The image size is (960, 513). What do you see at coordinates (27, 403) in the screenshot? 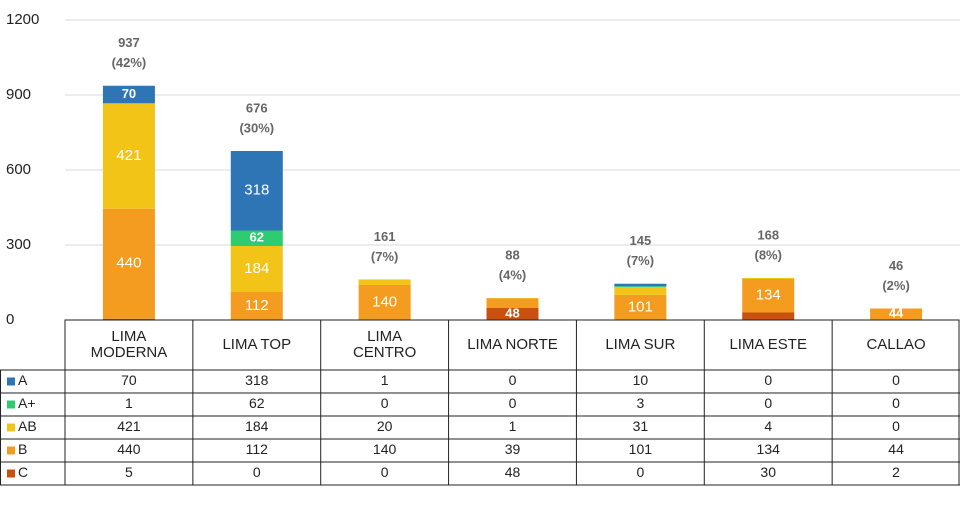
I see `legend-label: A+` at bounding box center [27, 403].